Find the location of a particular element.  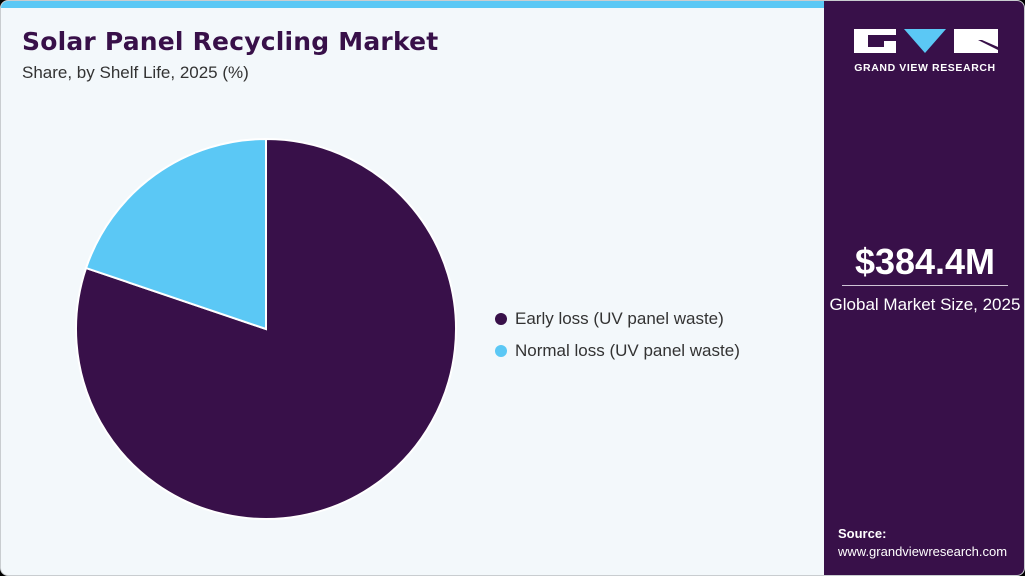

brand-name: GRAND VIEW RESEARCH is located at coordinates (925, 68).